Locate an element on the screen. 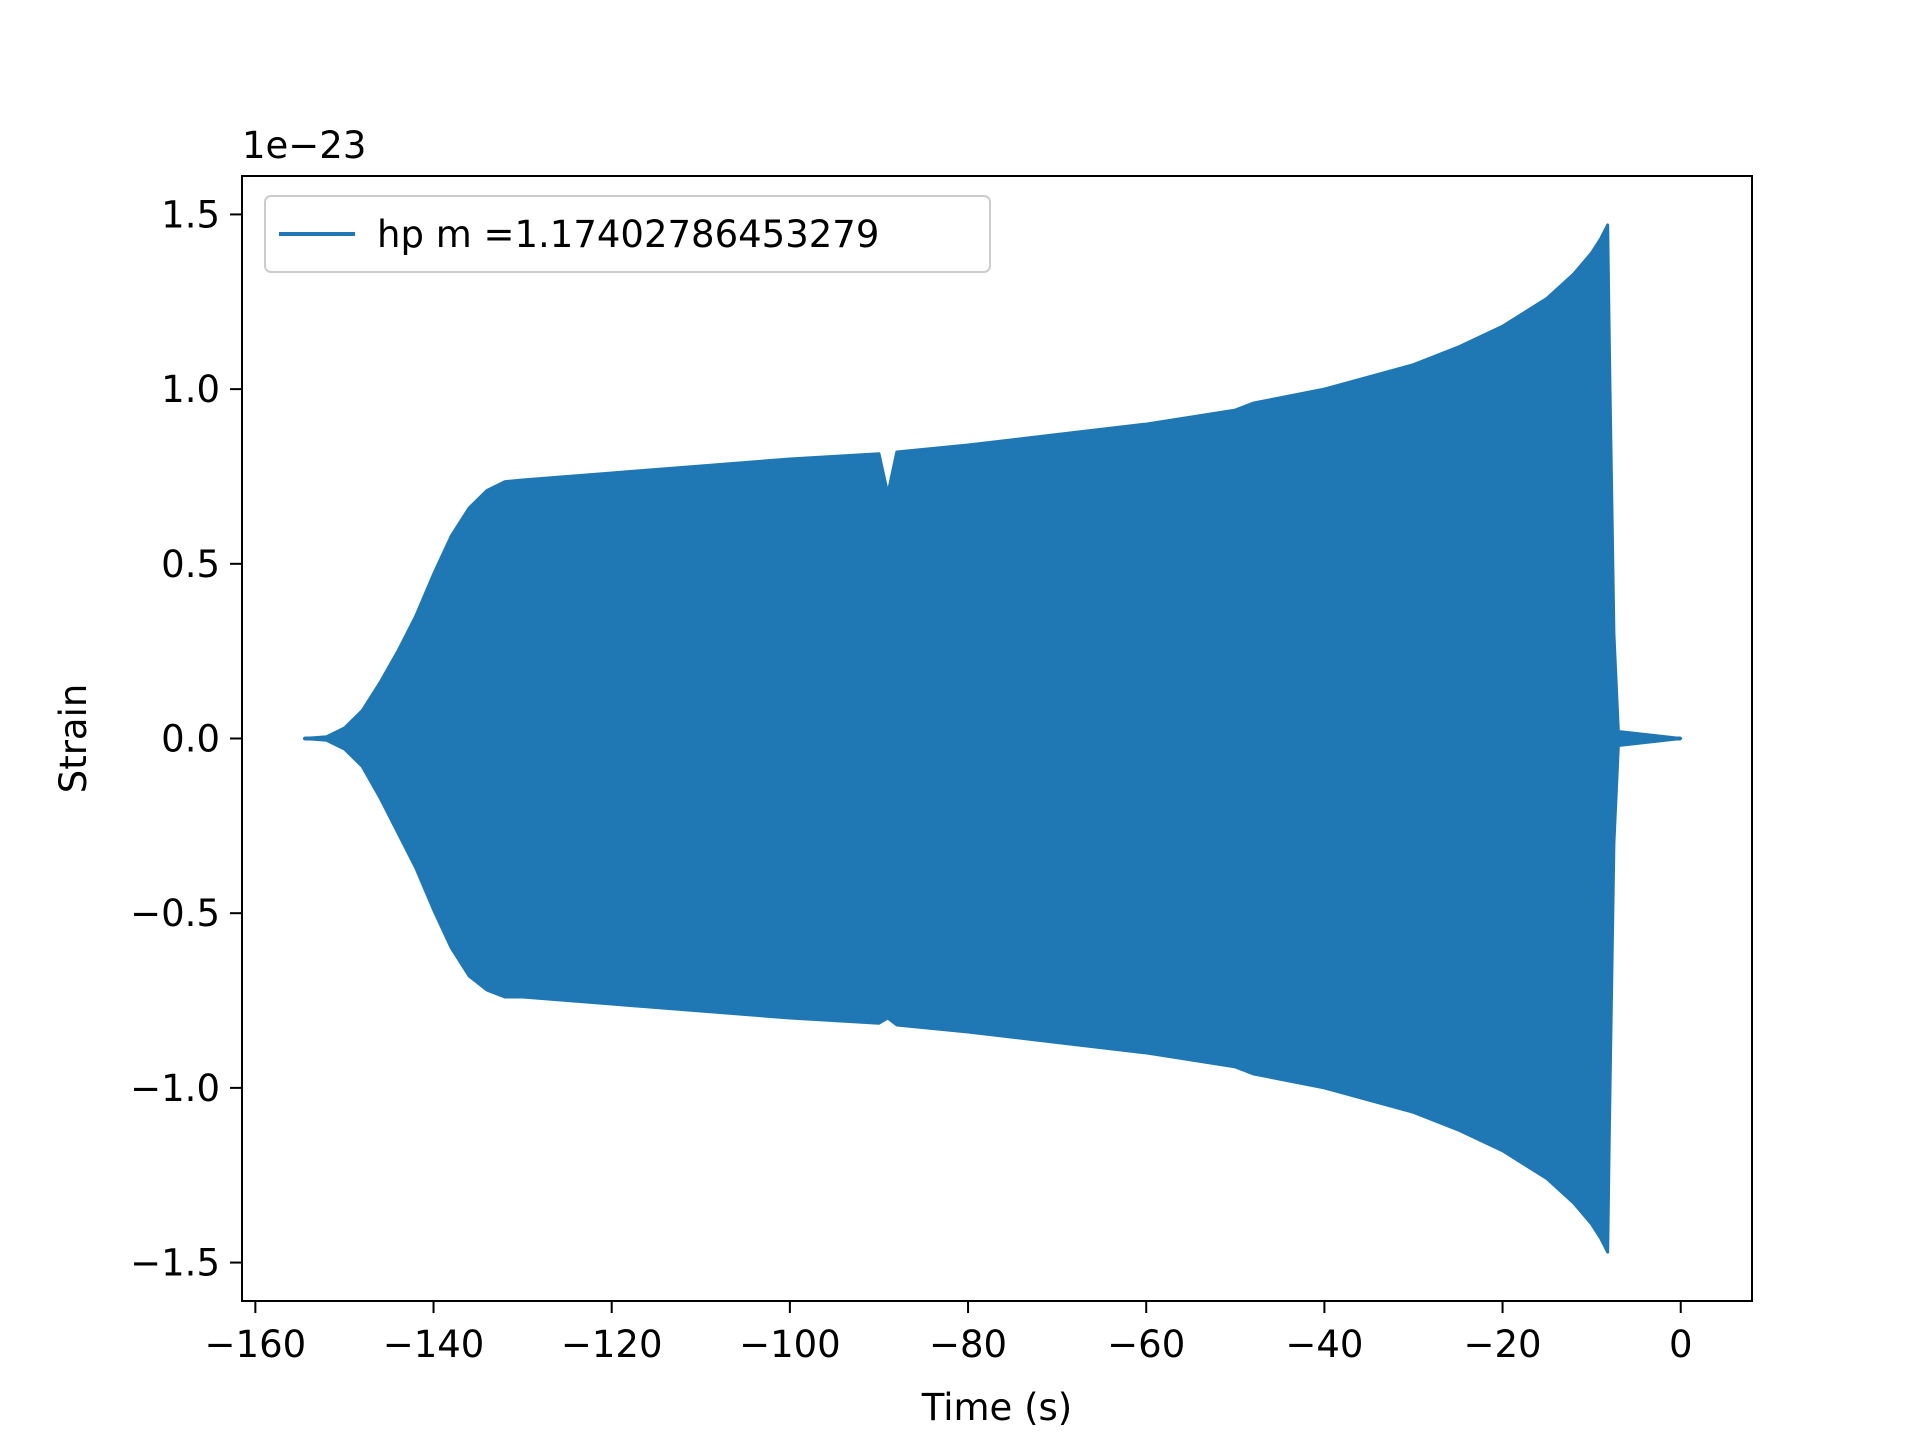  y-tick-label: 0.0 is located at coordinates (190, 739).